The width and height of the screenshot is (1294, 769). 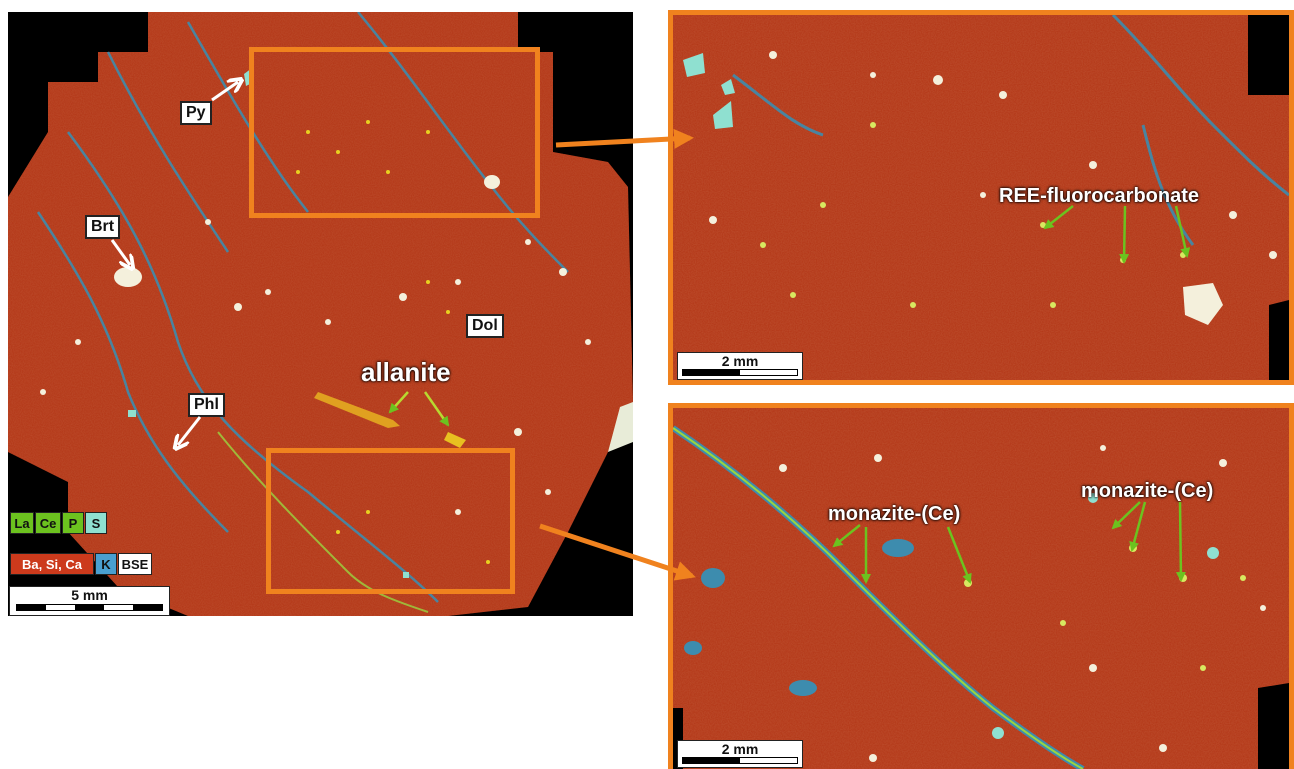 I want to click on label-phlogopite: Phl, so click(x=206, y=405).